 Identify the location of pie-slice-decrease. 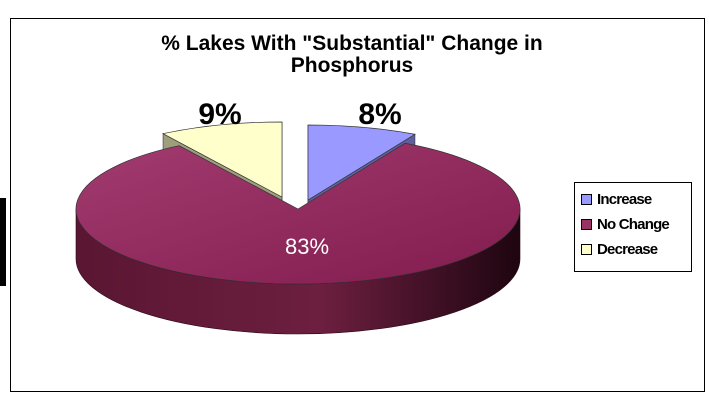
(222, 159).